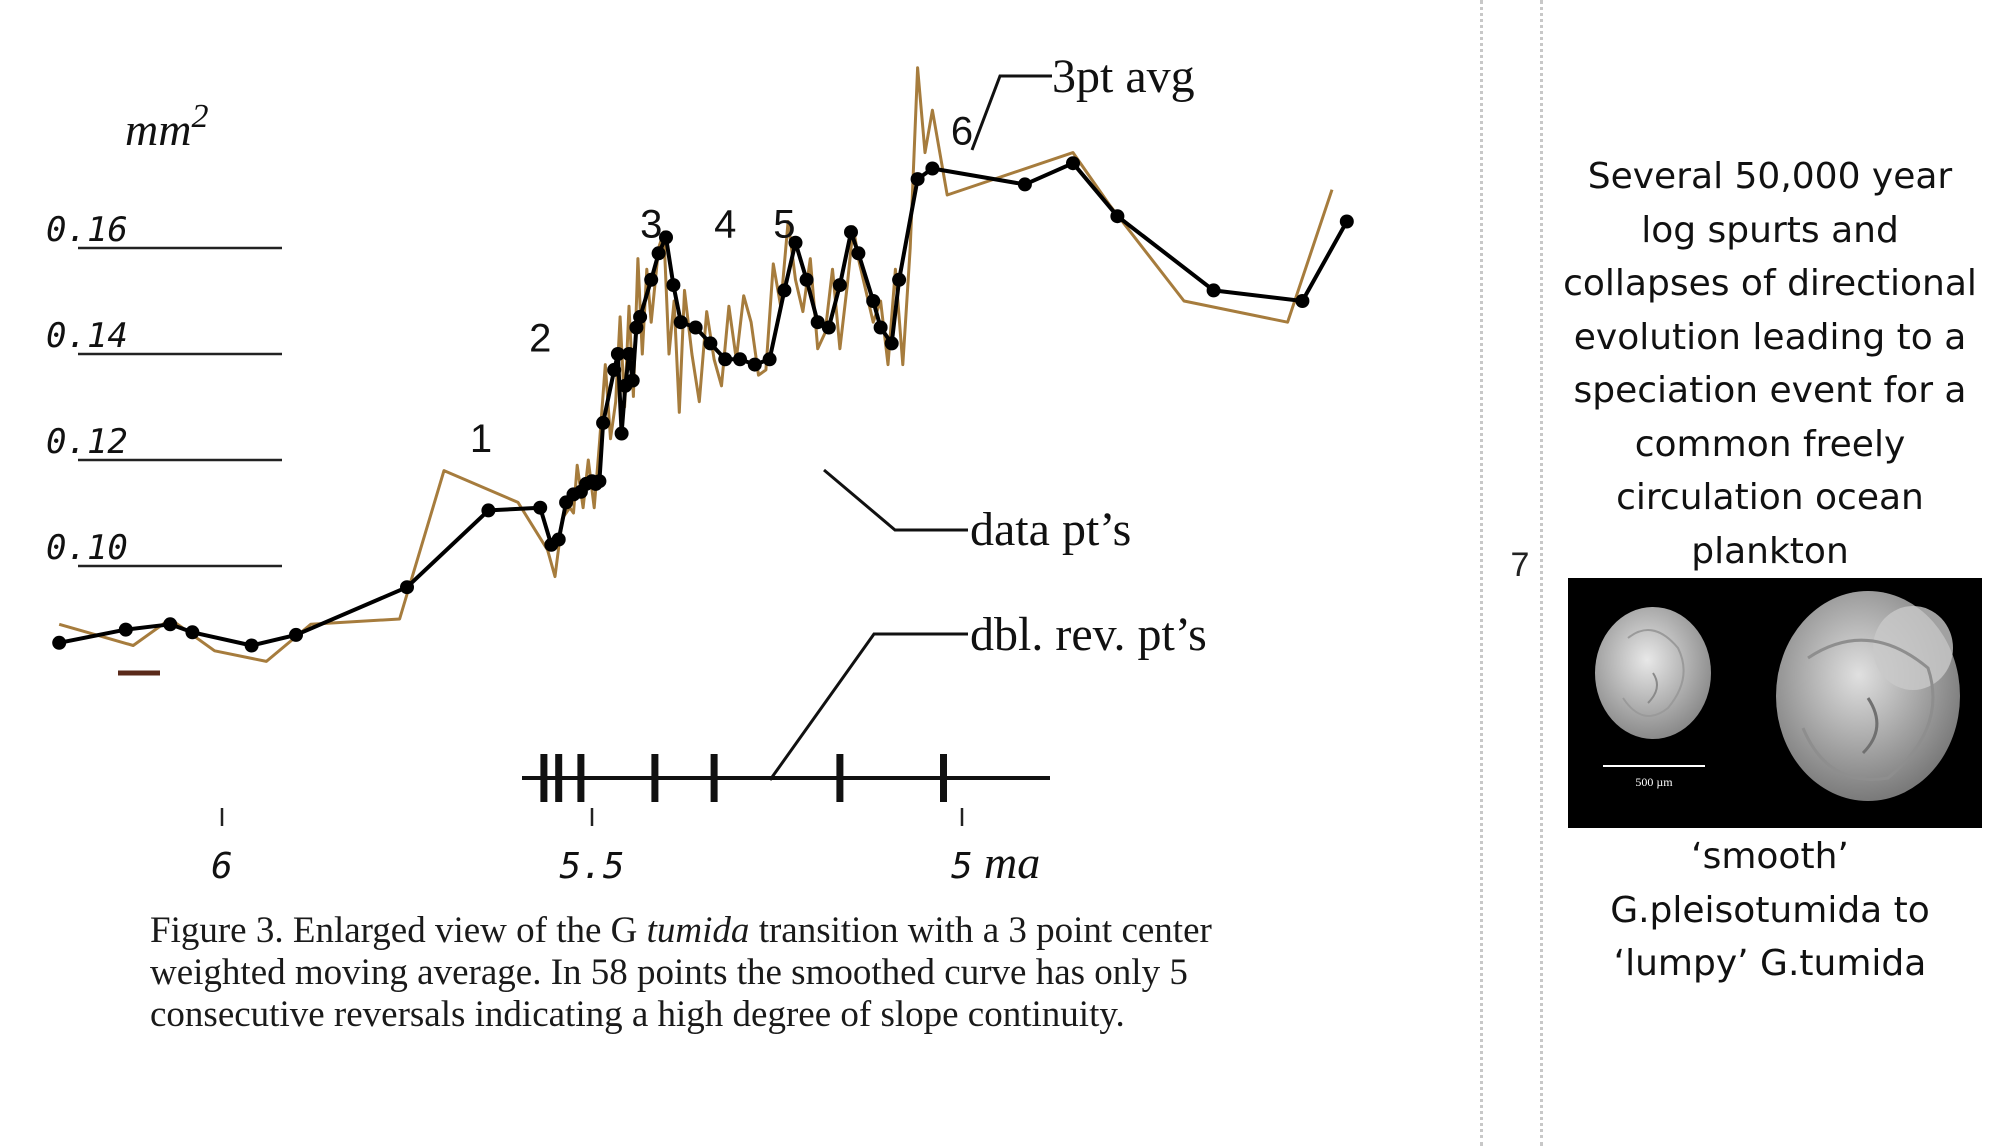 This screenshot has height=1146, width=2000. What do you see at coordinates (962, 866) in the screenshot?
I see `x-tick-label: 5` at bounding box center [962, 866].